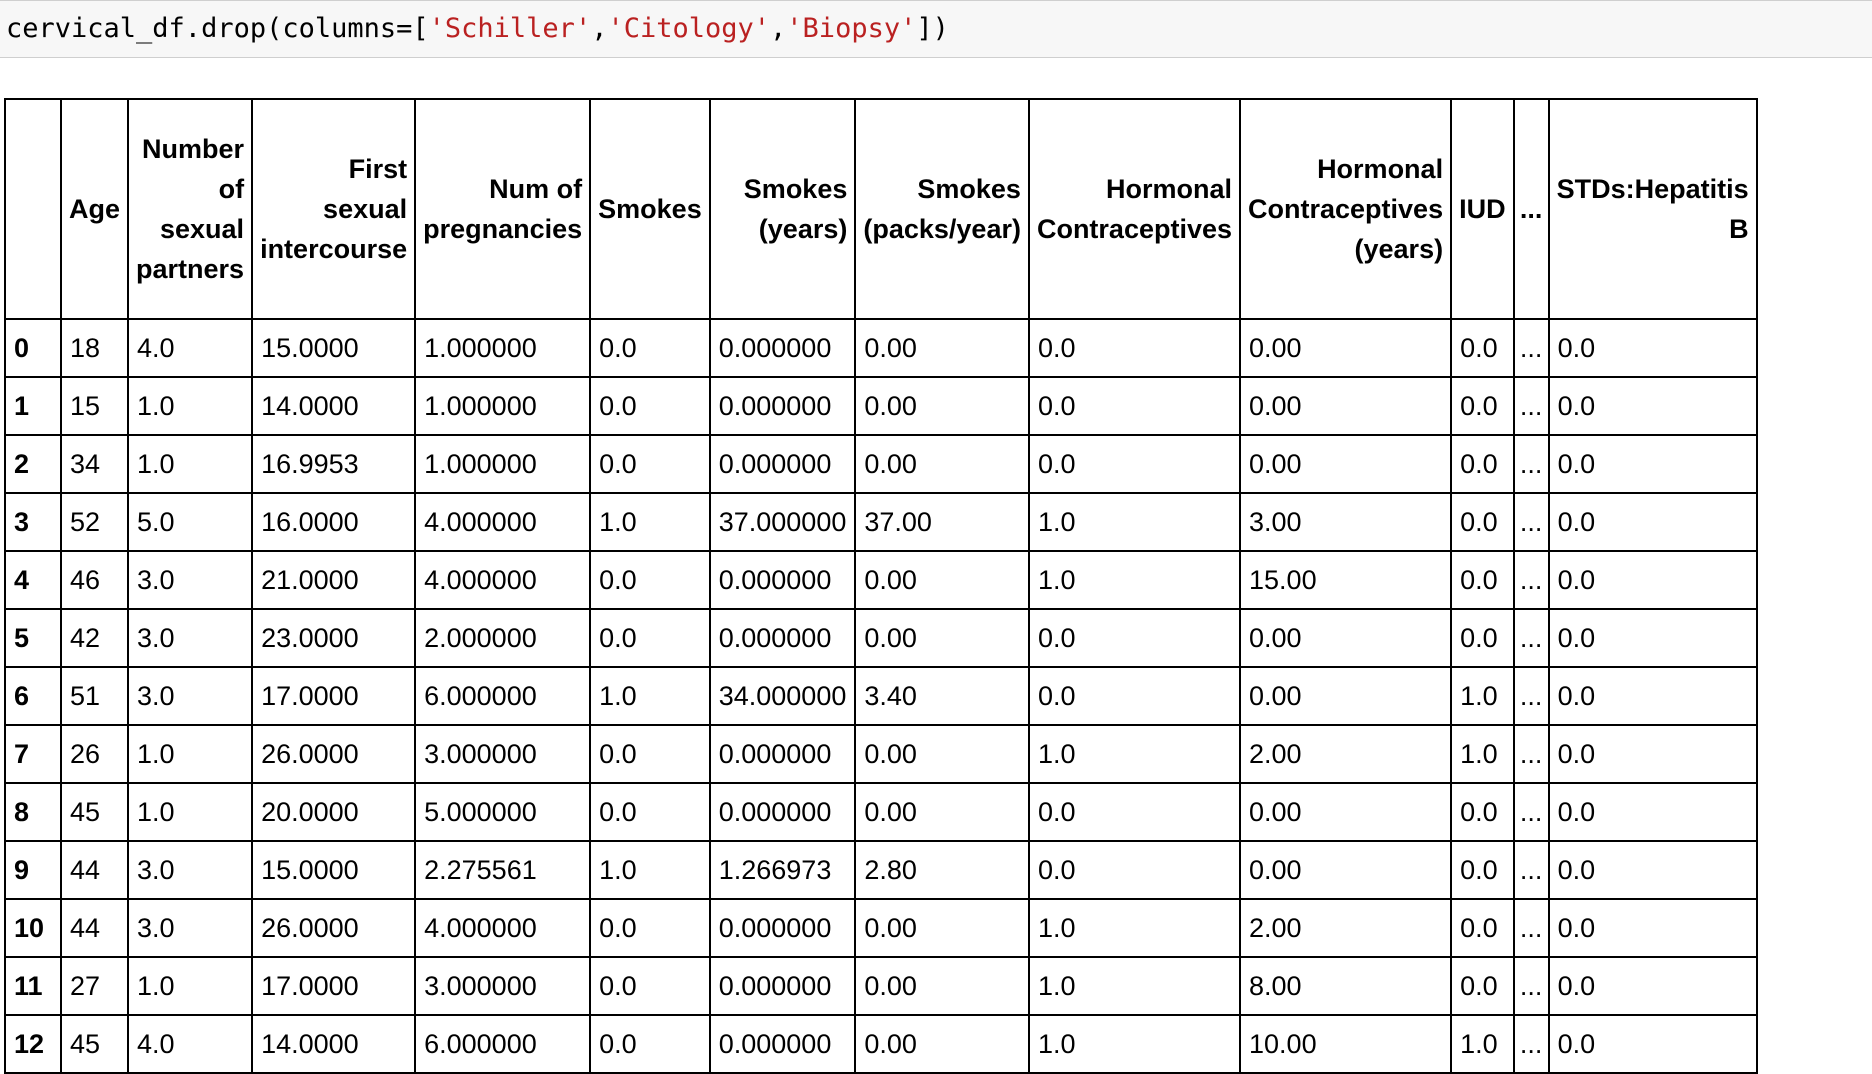 Image resolution: width=1872 pixels, height=1074 pixels. I want to click on row-index: 0, so click(33, 348).